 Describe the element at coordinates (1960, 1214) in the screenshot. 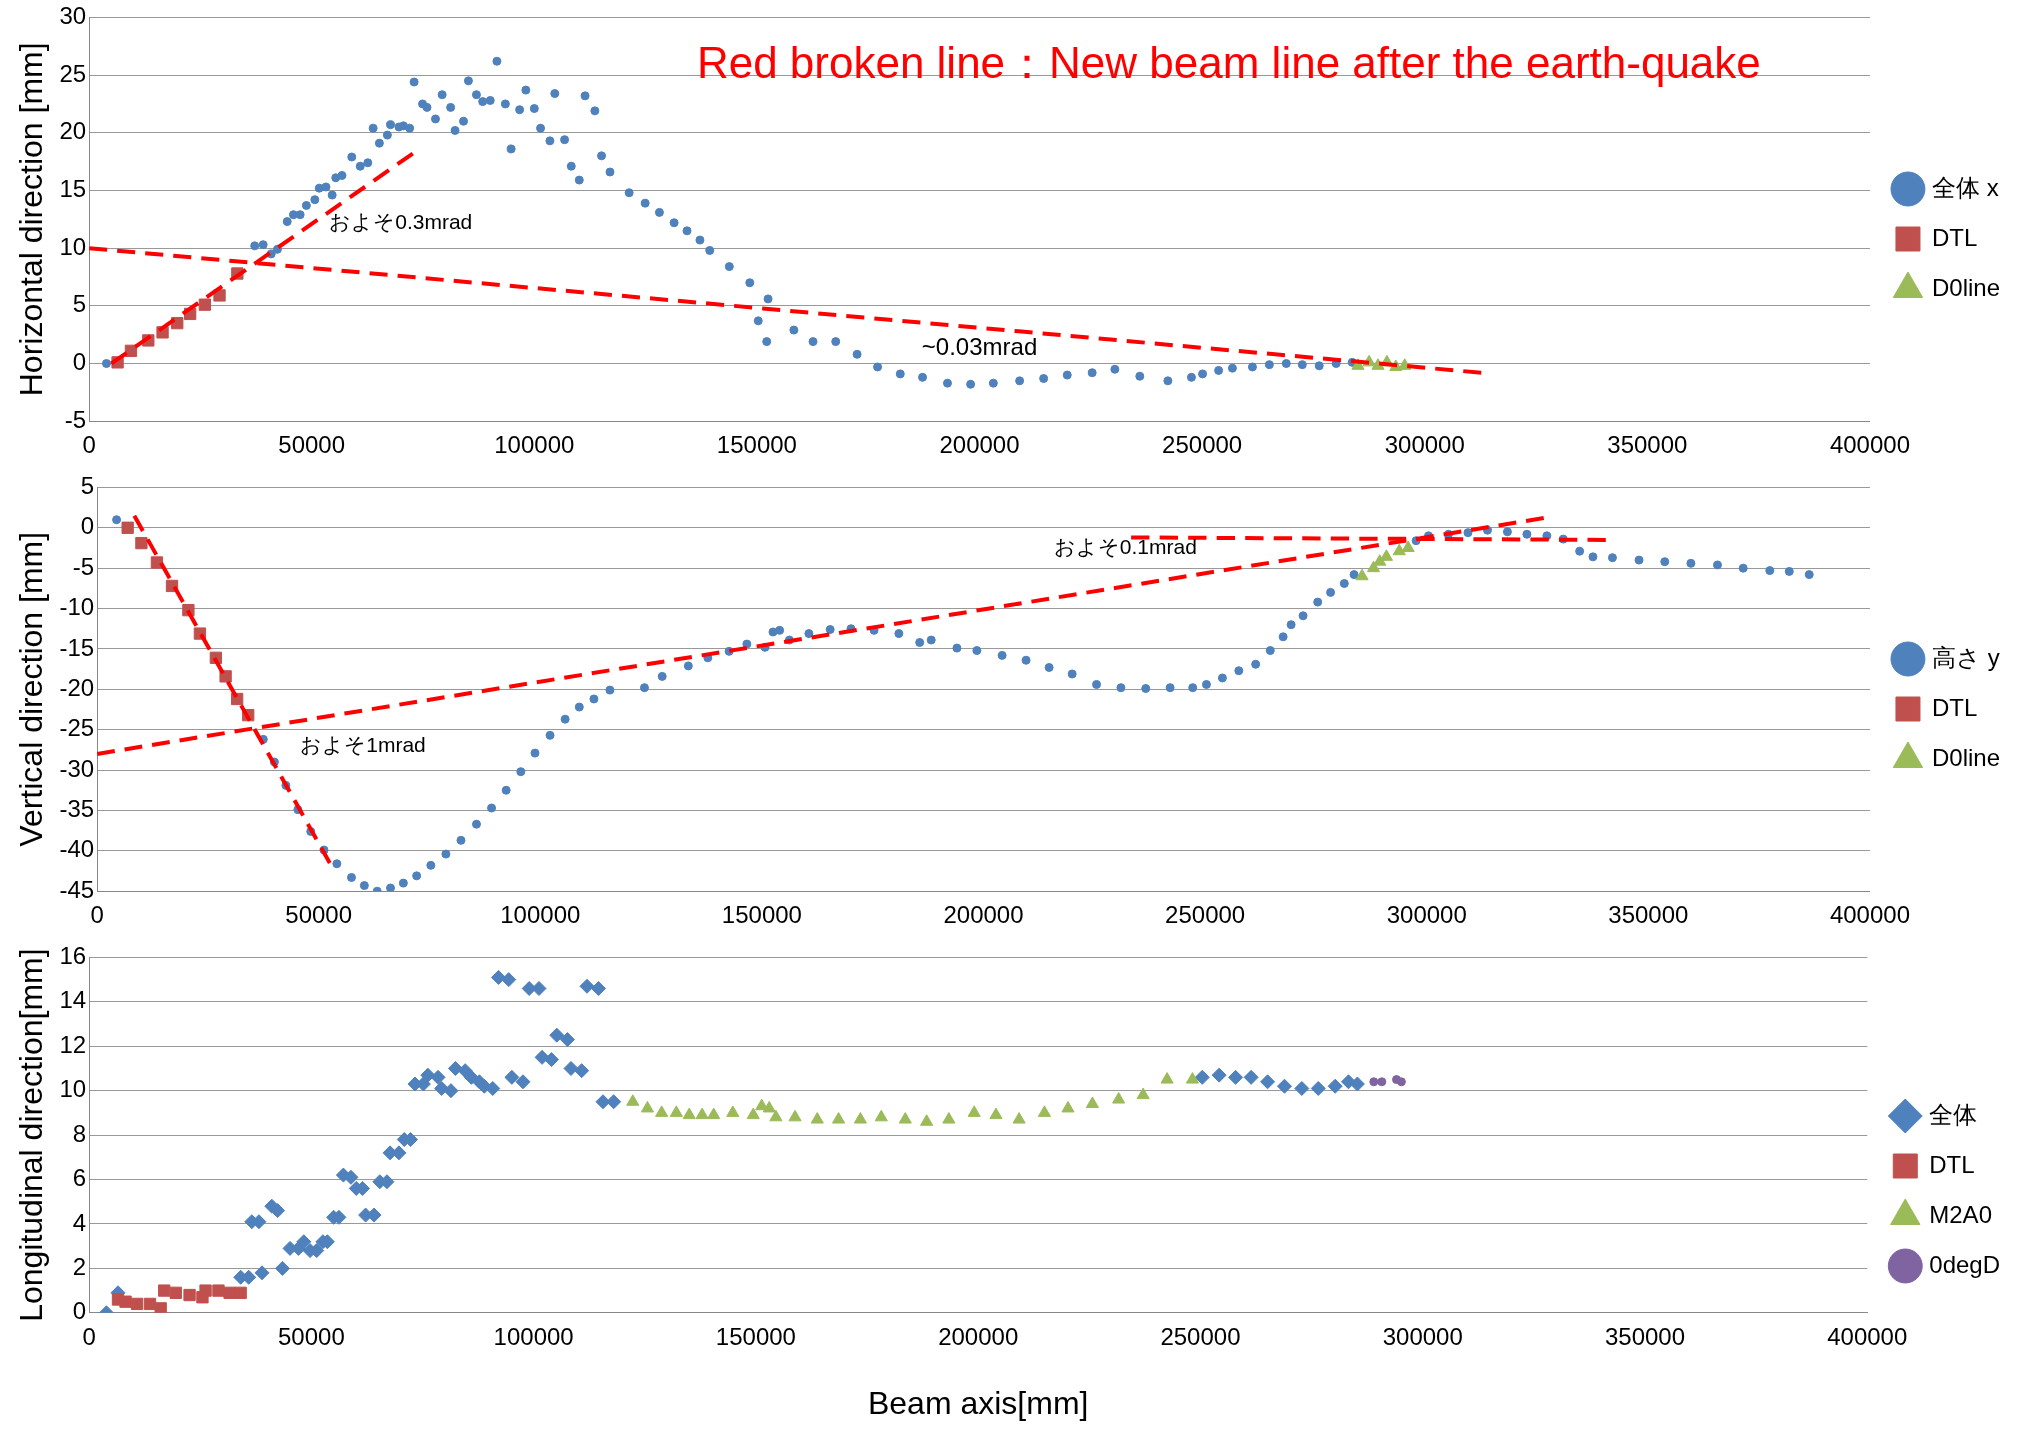

I see `legend-label: M2A0` at that location.